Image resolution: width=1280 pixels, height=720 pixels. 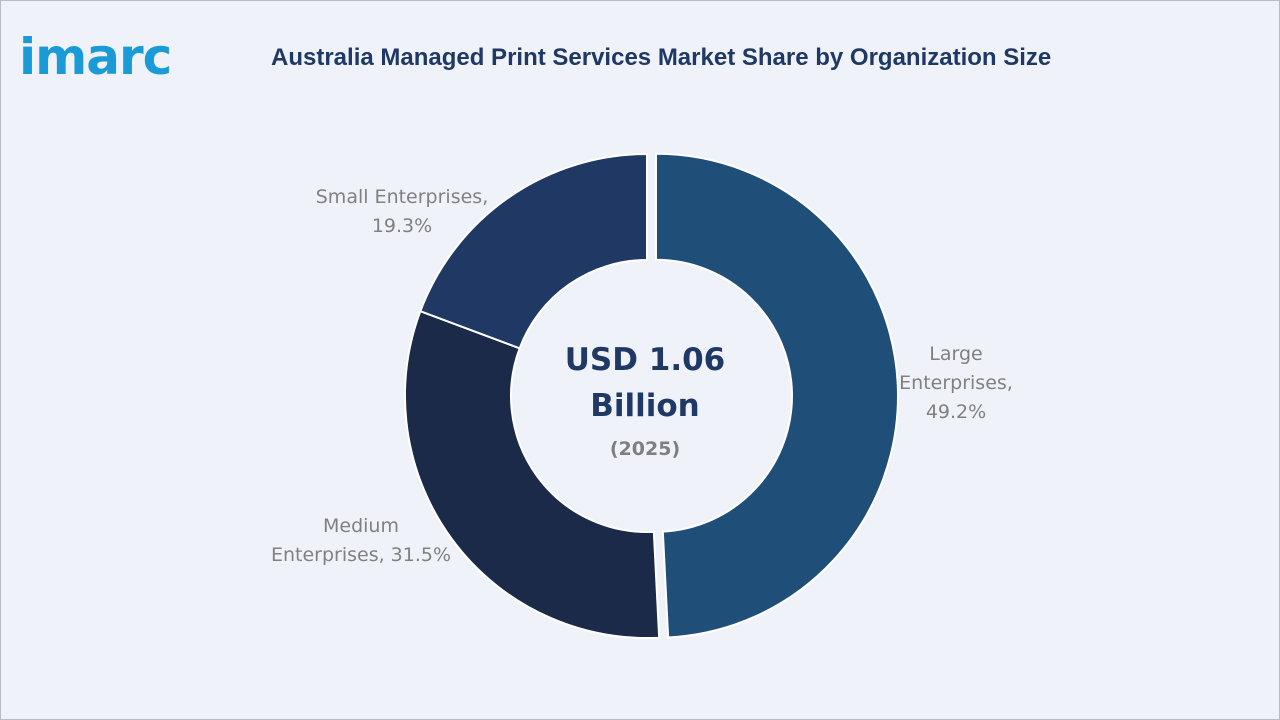 What do you see at coordinates (645, 449) in the screenshot?
I see `center-year: (2025)` at bounding box center [645, 449].